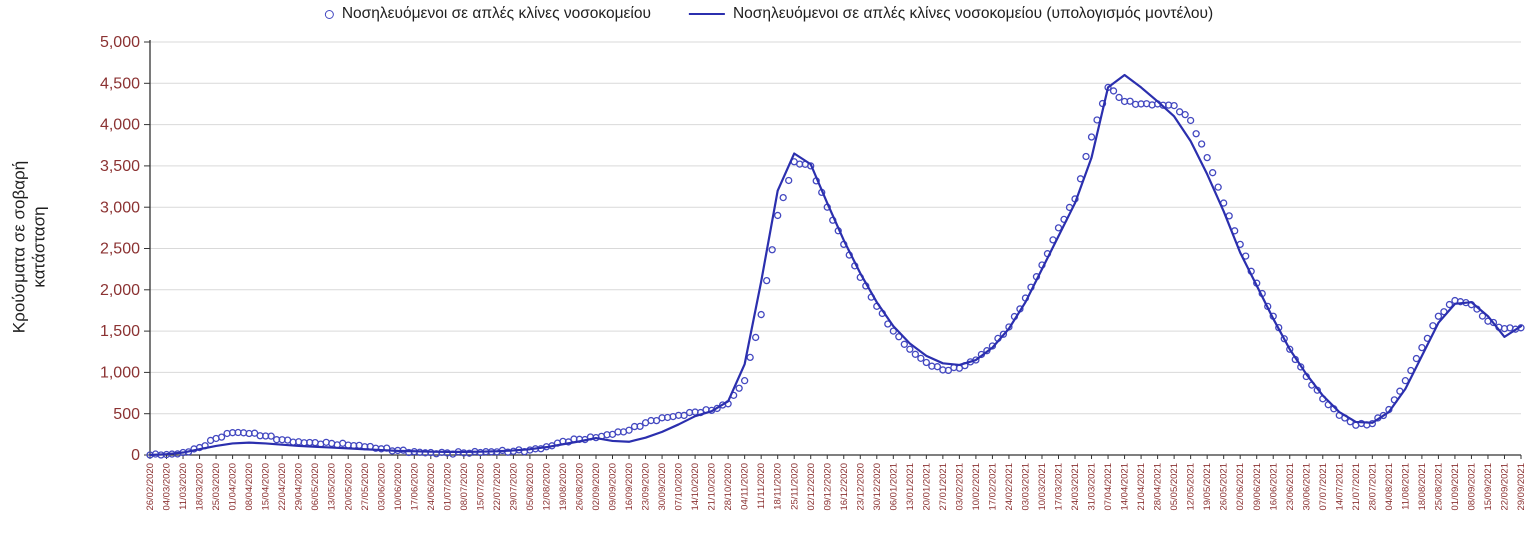  I want to click on x-tick-label: 25/08/2021, so click(1438, 487).